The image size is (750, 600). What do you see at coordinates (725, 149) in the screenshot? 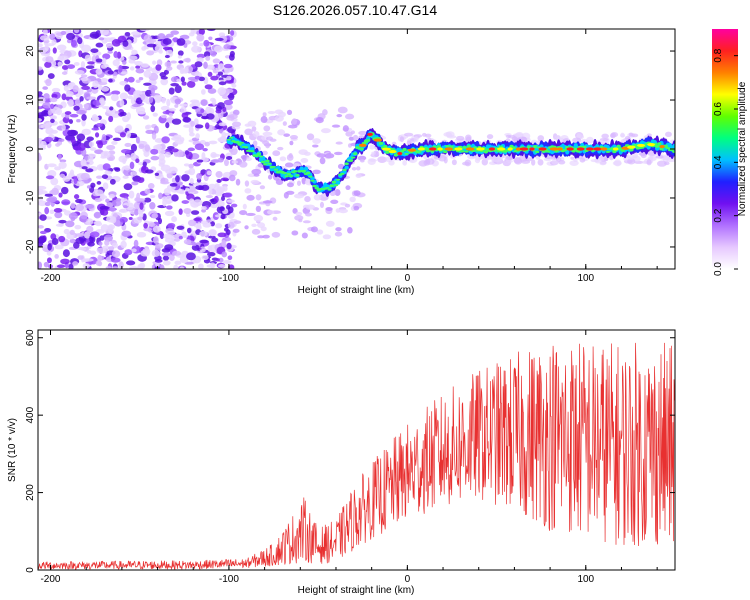
I see `colorbar-gradient` at bounding box center [725, 149].